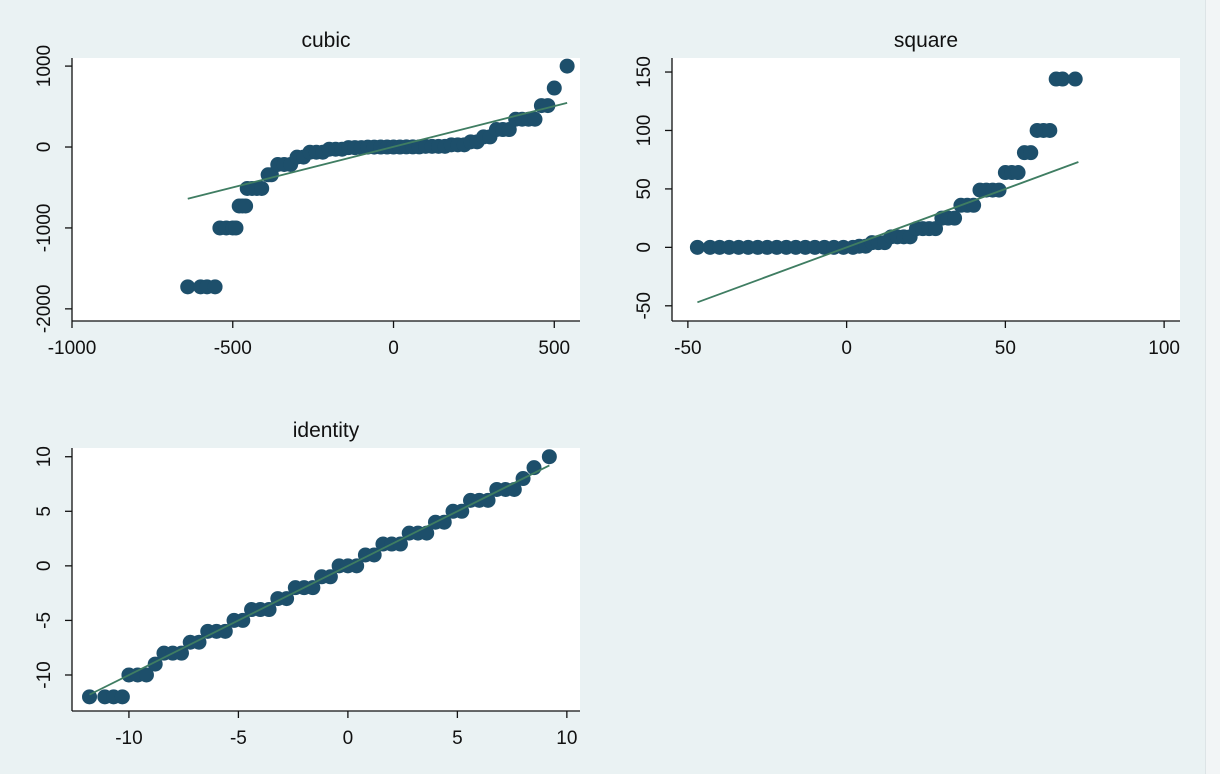  What do you see at coordinates (44, 309) in the screenshot?
I see `cubic-y-tick-label: -2000` at bounding box center [44, 309].